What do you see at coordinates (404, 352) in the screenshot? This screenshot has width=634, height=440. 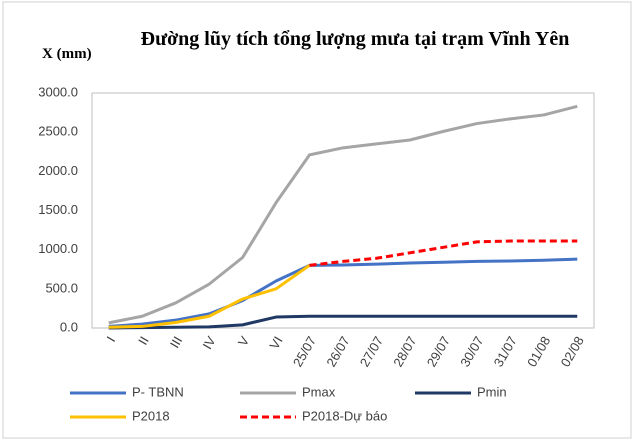 I see `x-tick-label: 28/07` at bounding box center [404, 352].